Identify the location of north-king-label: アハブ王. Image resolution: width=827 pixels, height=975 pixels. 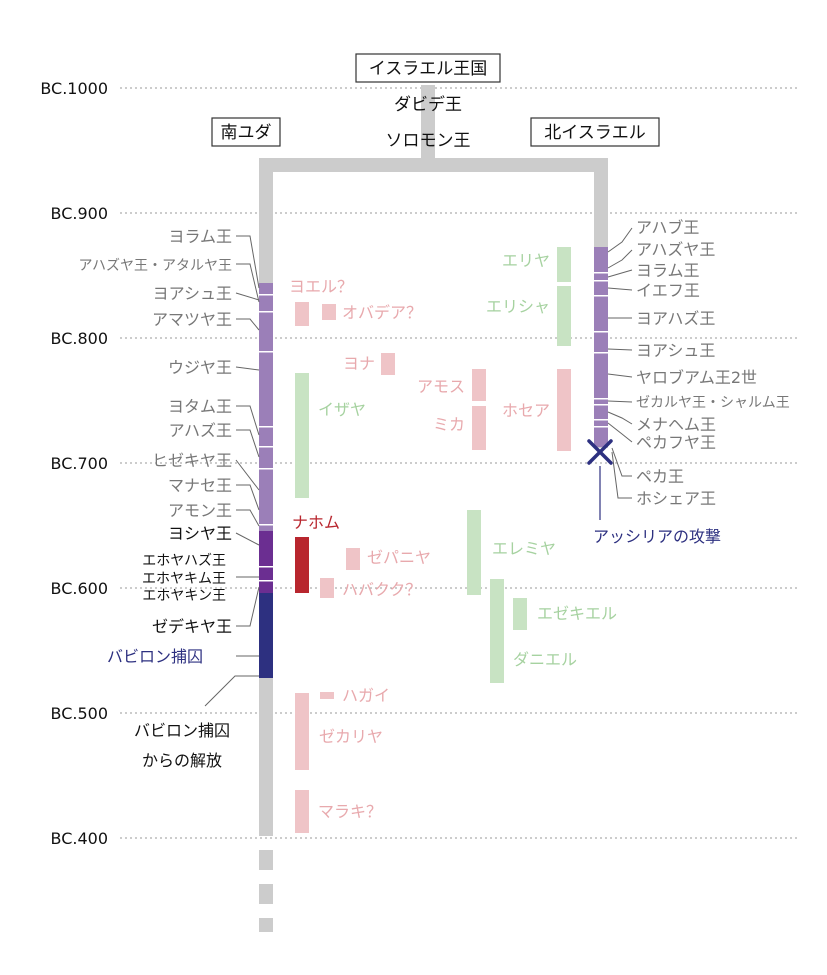
(667, 227).